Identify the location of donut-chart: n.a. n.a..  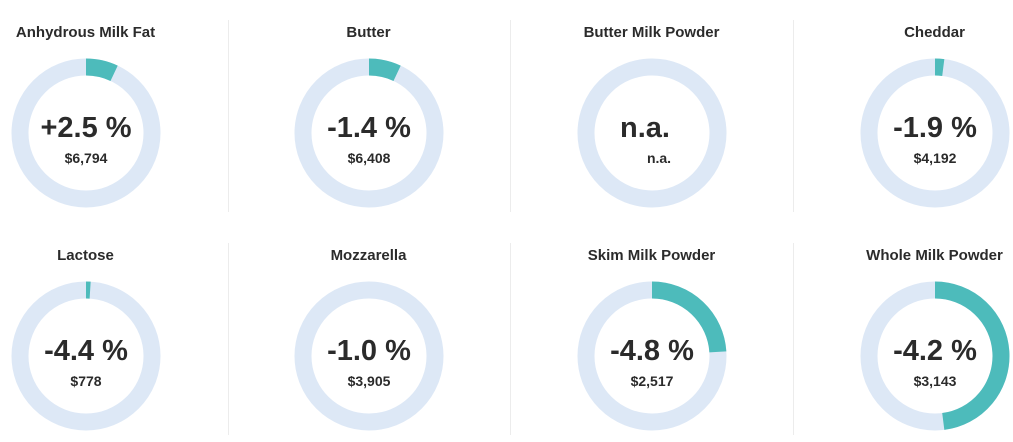
(652, 133).